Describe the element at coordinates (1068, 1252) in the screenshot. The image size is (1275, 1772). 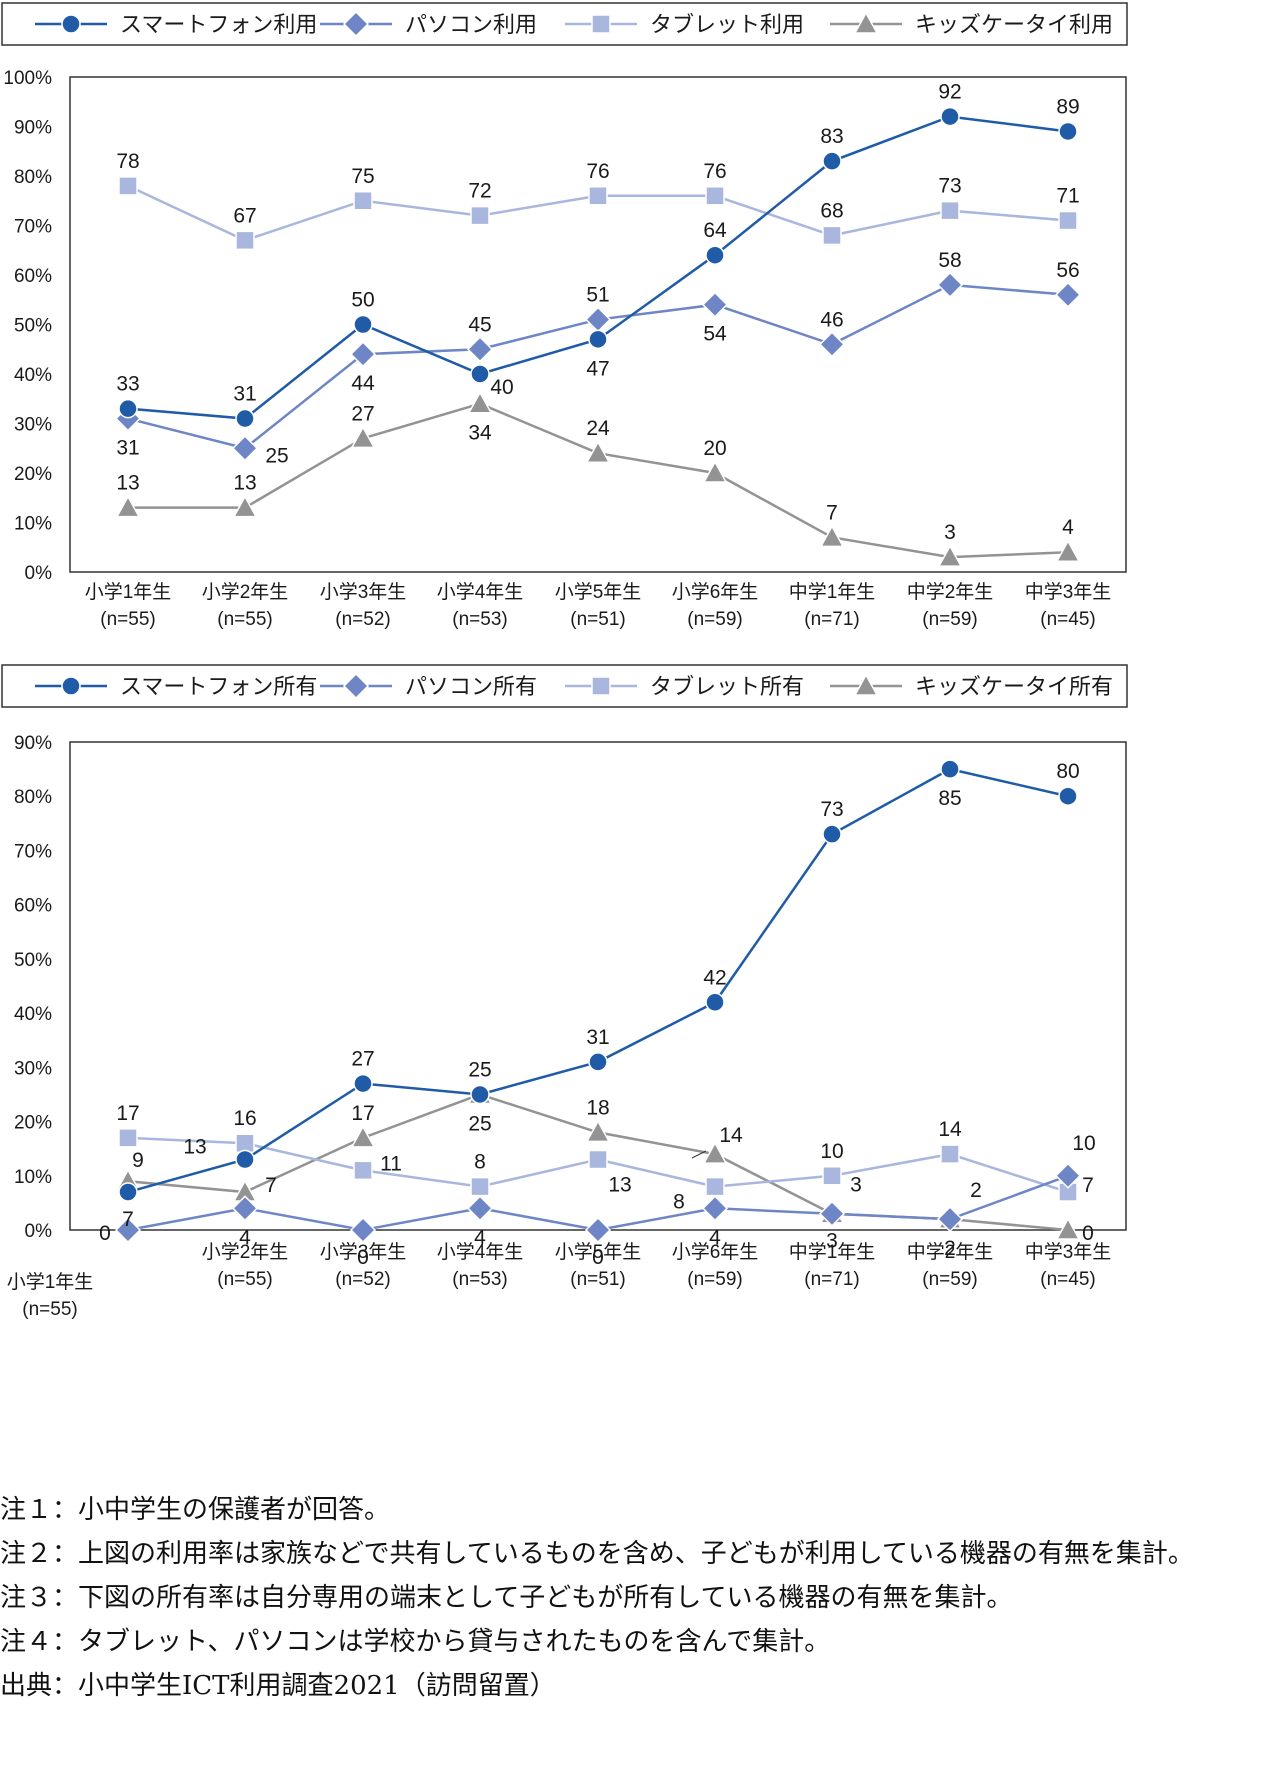
I see `x-tick-label: 中学3年生` at that location.